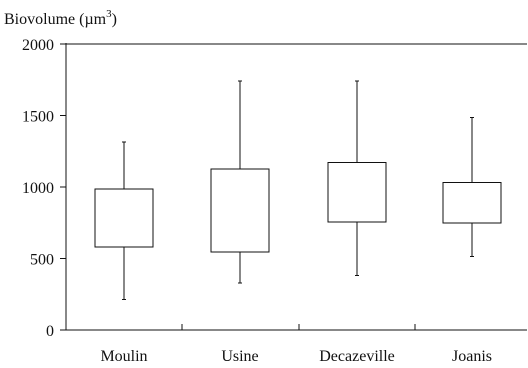  I want to click on y-axis-label-superscript: 3, so click(109, 14).